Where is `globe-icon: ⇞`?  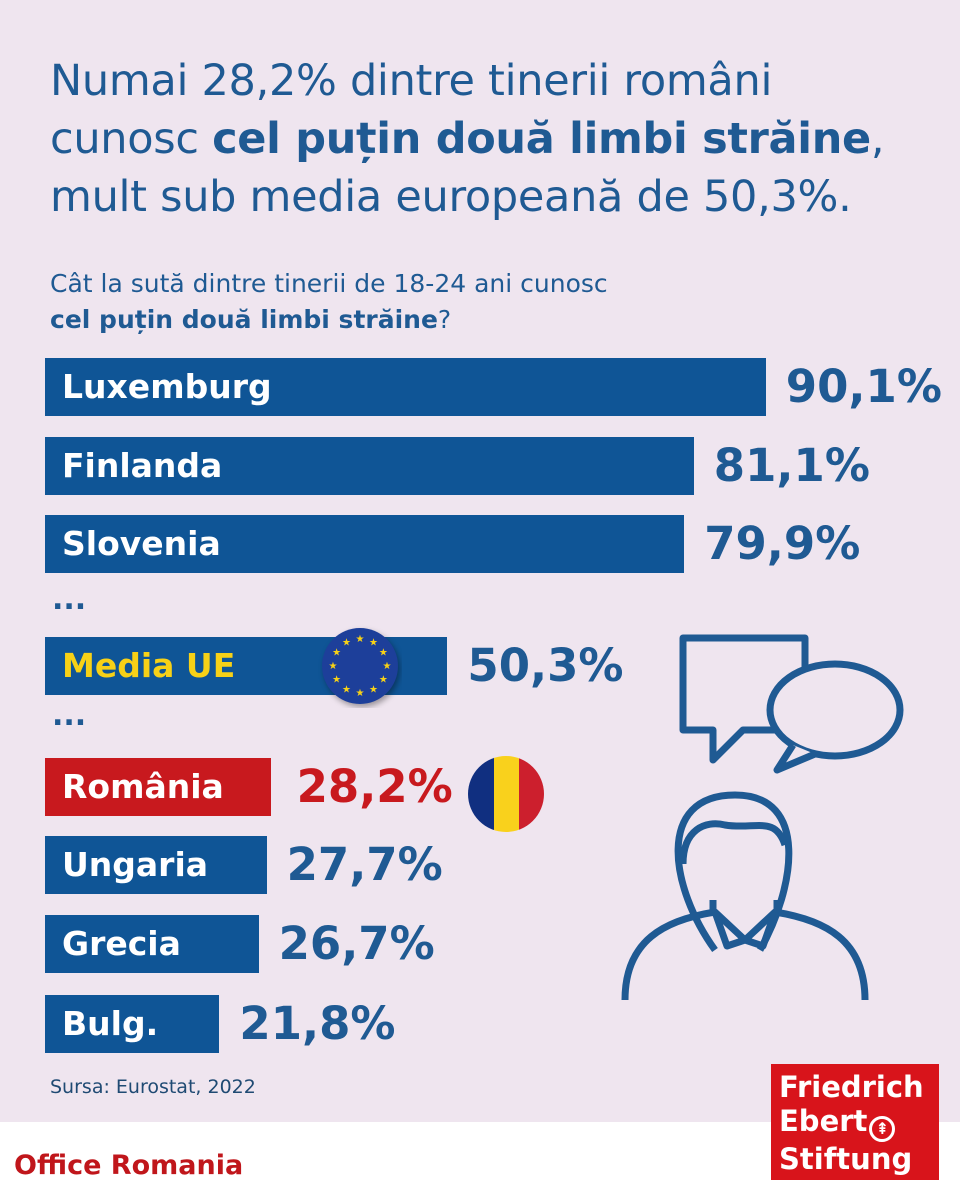
globe-icon: ⇞ is located at coordinates (882, 1129).